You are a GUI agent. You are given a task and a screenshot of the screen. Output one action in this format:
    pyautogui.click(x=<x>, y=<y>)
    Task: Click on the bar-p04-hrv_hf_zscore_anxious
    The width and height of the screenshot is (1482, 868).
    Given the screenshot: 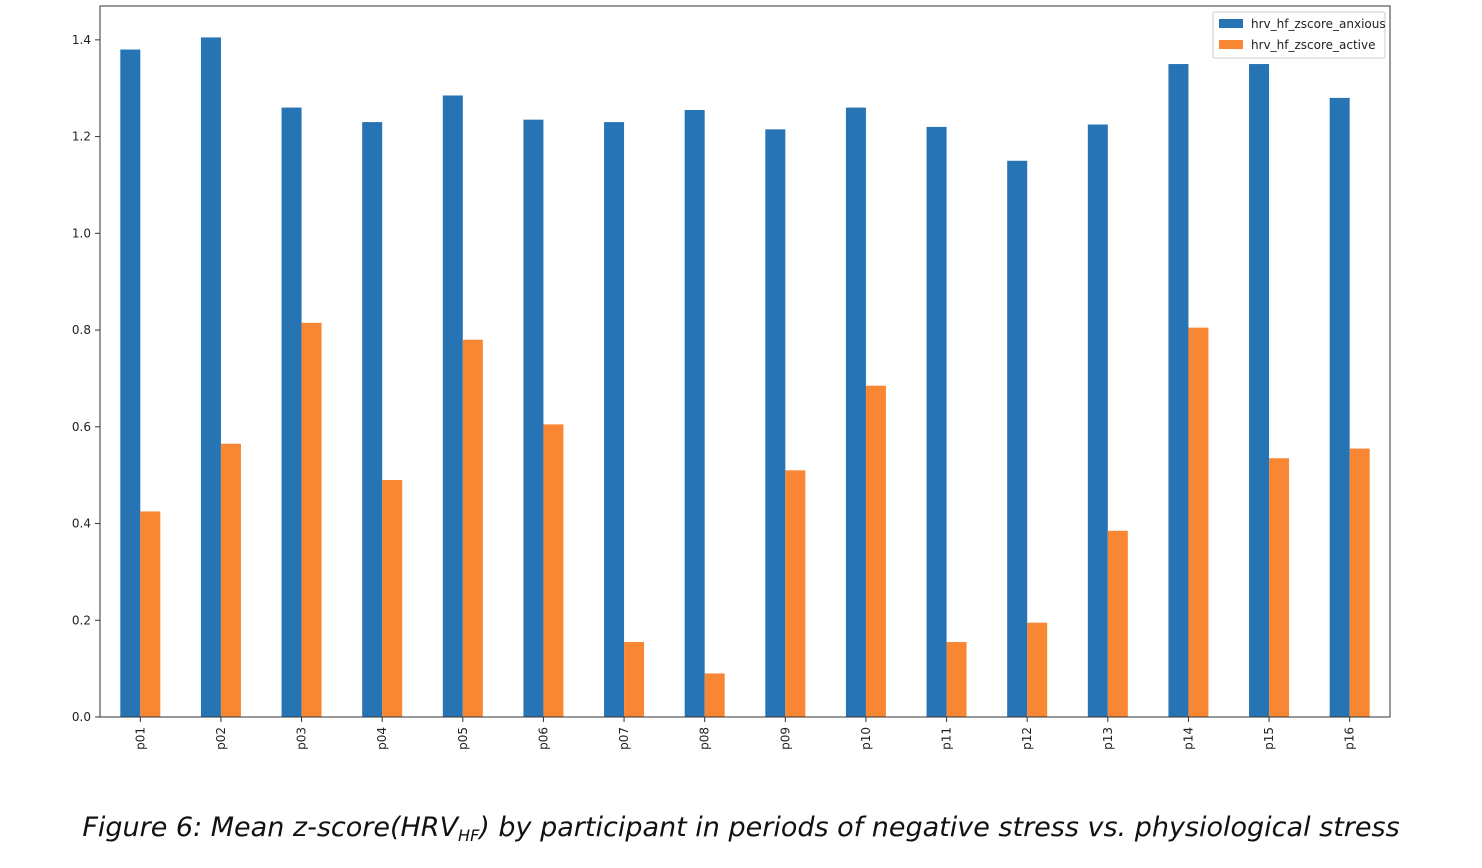 What is the action you would take?
    pyautogui.click(x=372, y=419)
    